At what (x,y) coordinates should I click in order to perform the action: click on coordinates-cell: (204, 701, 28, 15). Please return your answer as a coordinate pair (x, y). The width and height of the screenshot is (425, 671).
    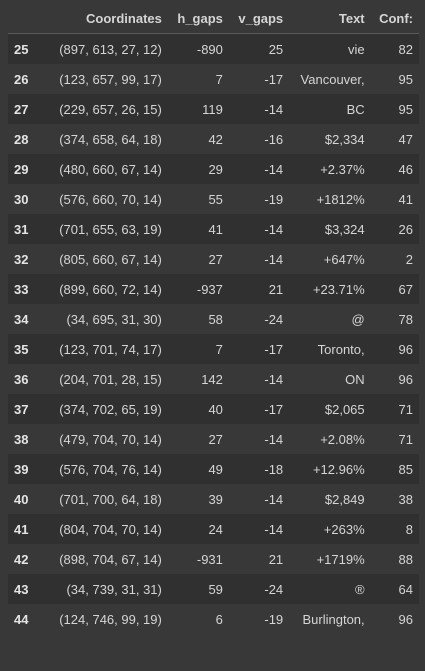
    Looking at the image, I should click on (110, 379).